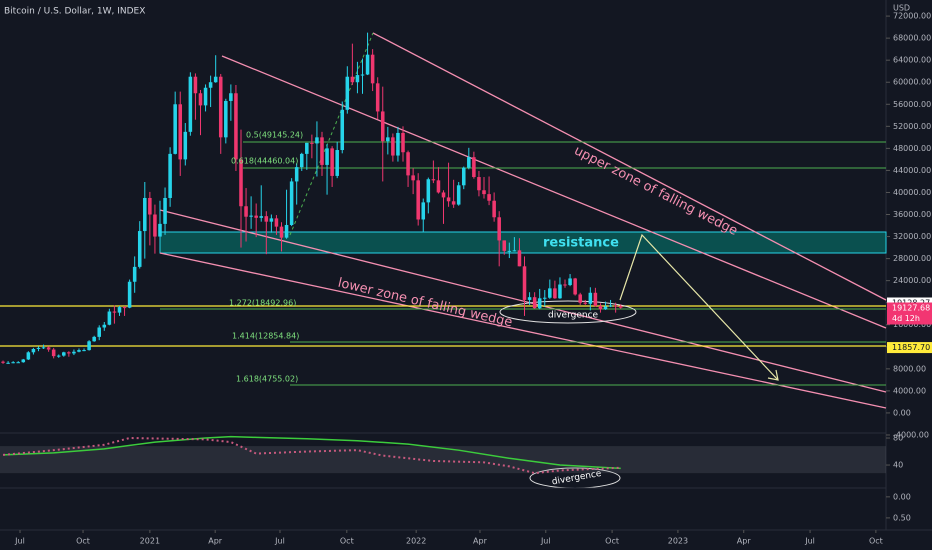  Describe the element at coordinates (912, 280) in the screenshot. I see `y-tick-label: 24000.00` at that location.